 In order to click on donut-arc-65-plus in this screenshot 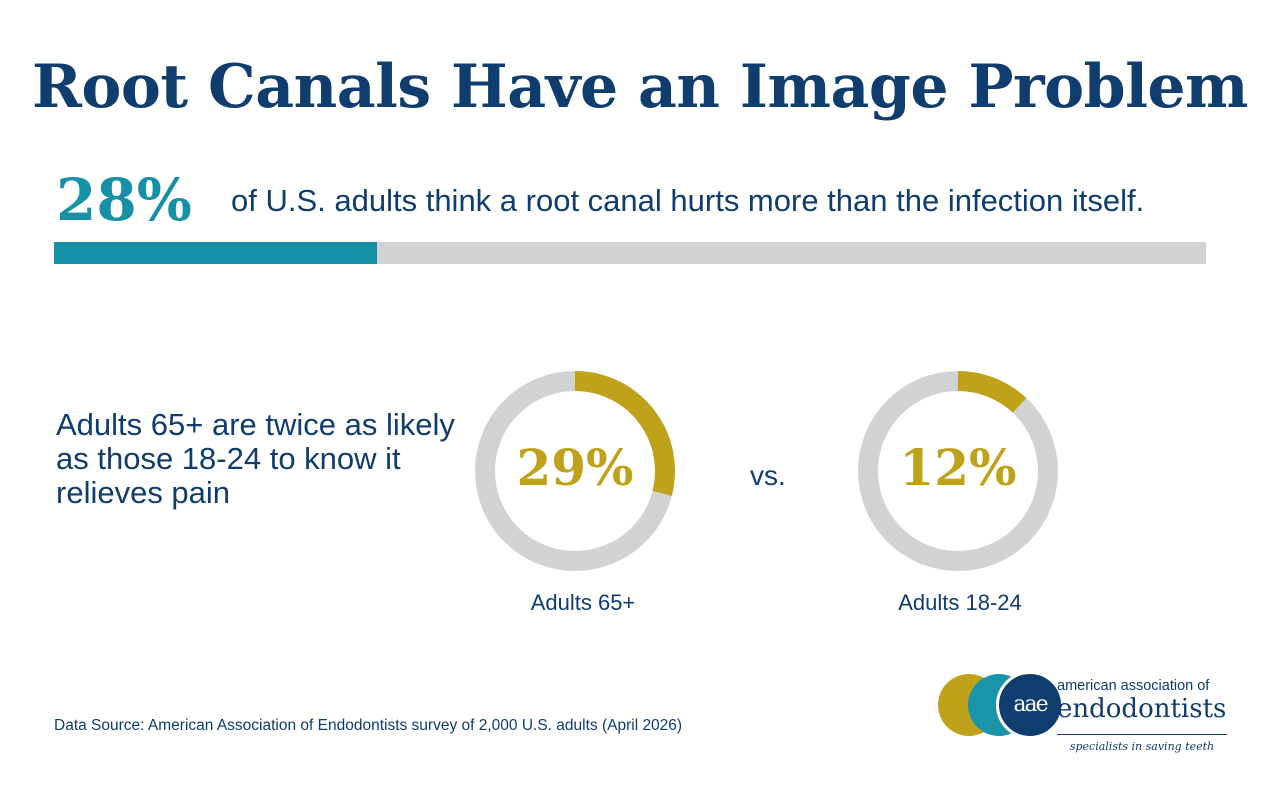, I will do `click(624, 433)`.